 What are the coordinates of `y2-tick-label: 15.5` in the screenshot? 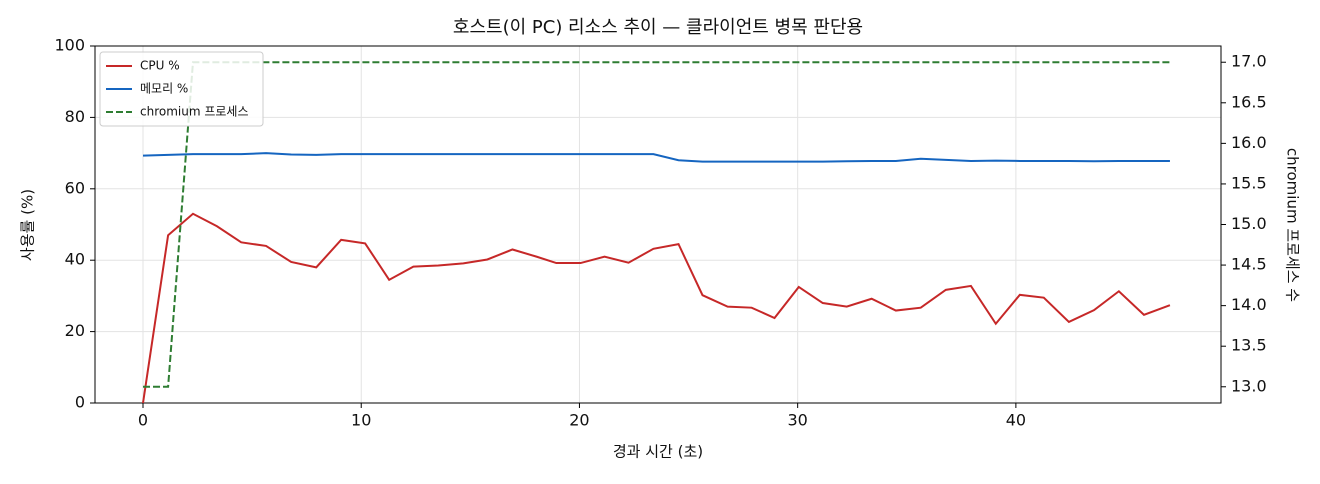 It's located at (1249, 182).